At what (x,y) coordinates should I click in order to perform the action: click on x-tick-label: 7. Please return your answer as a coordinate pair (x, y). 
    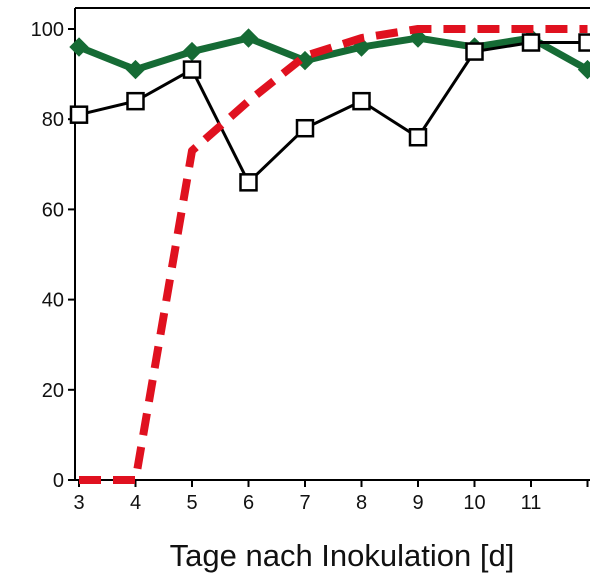
    Looking at the image, I should click on (304, 503).